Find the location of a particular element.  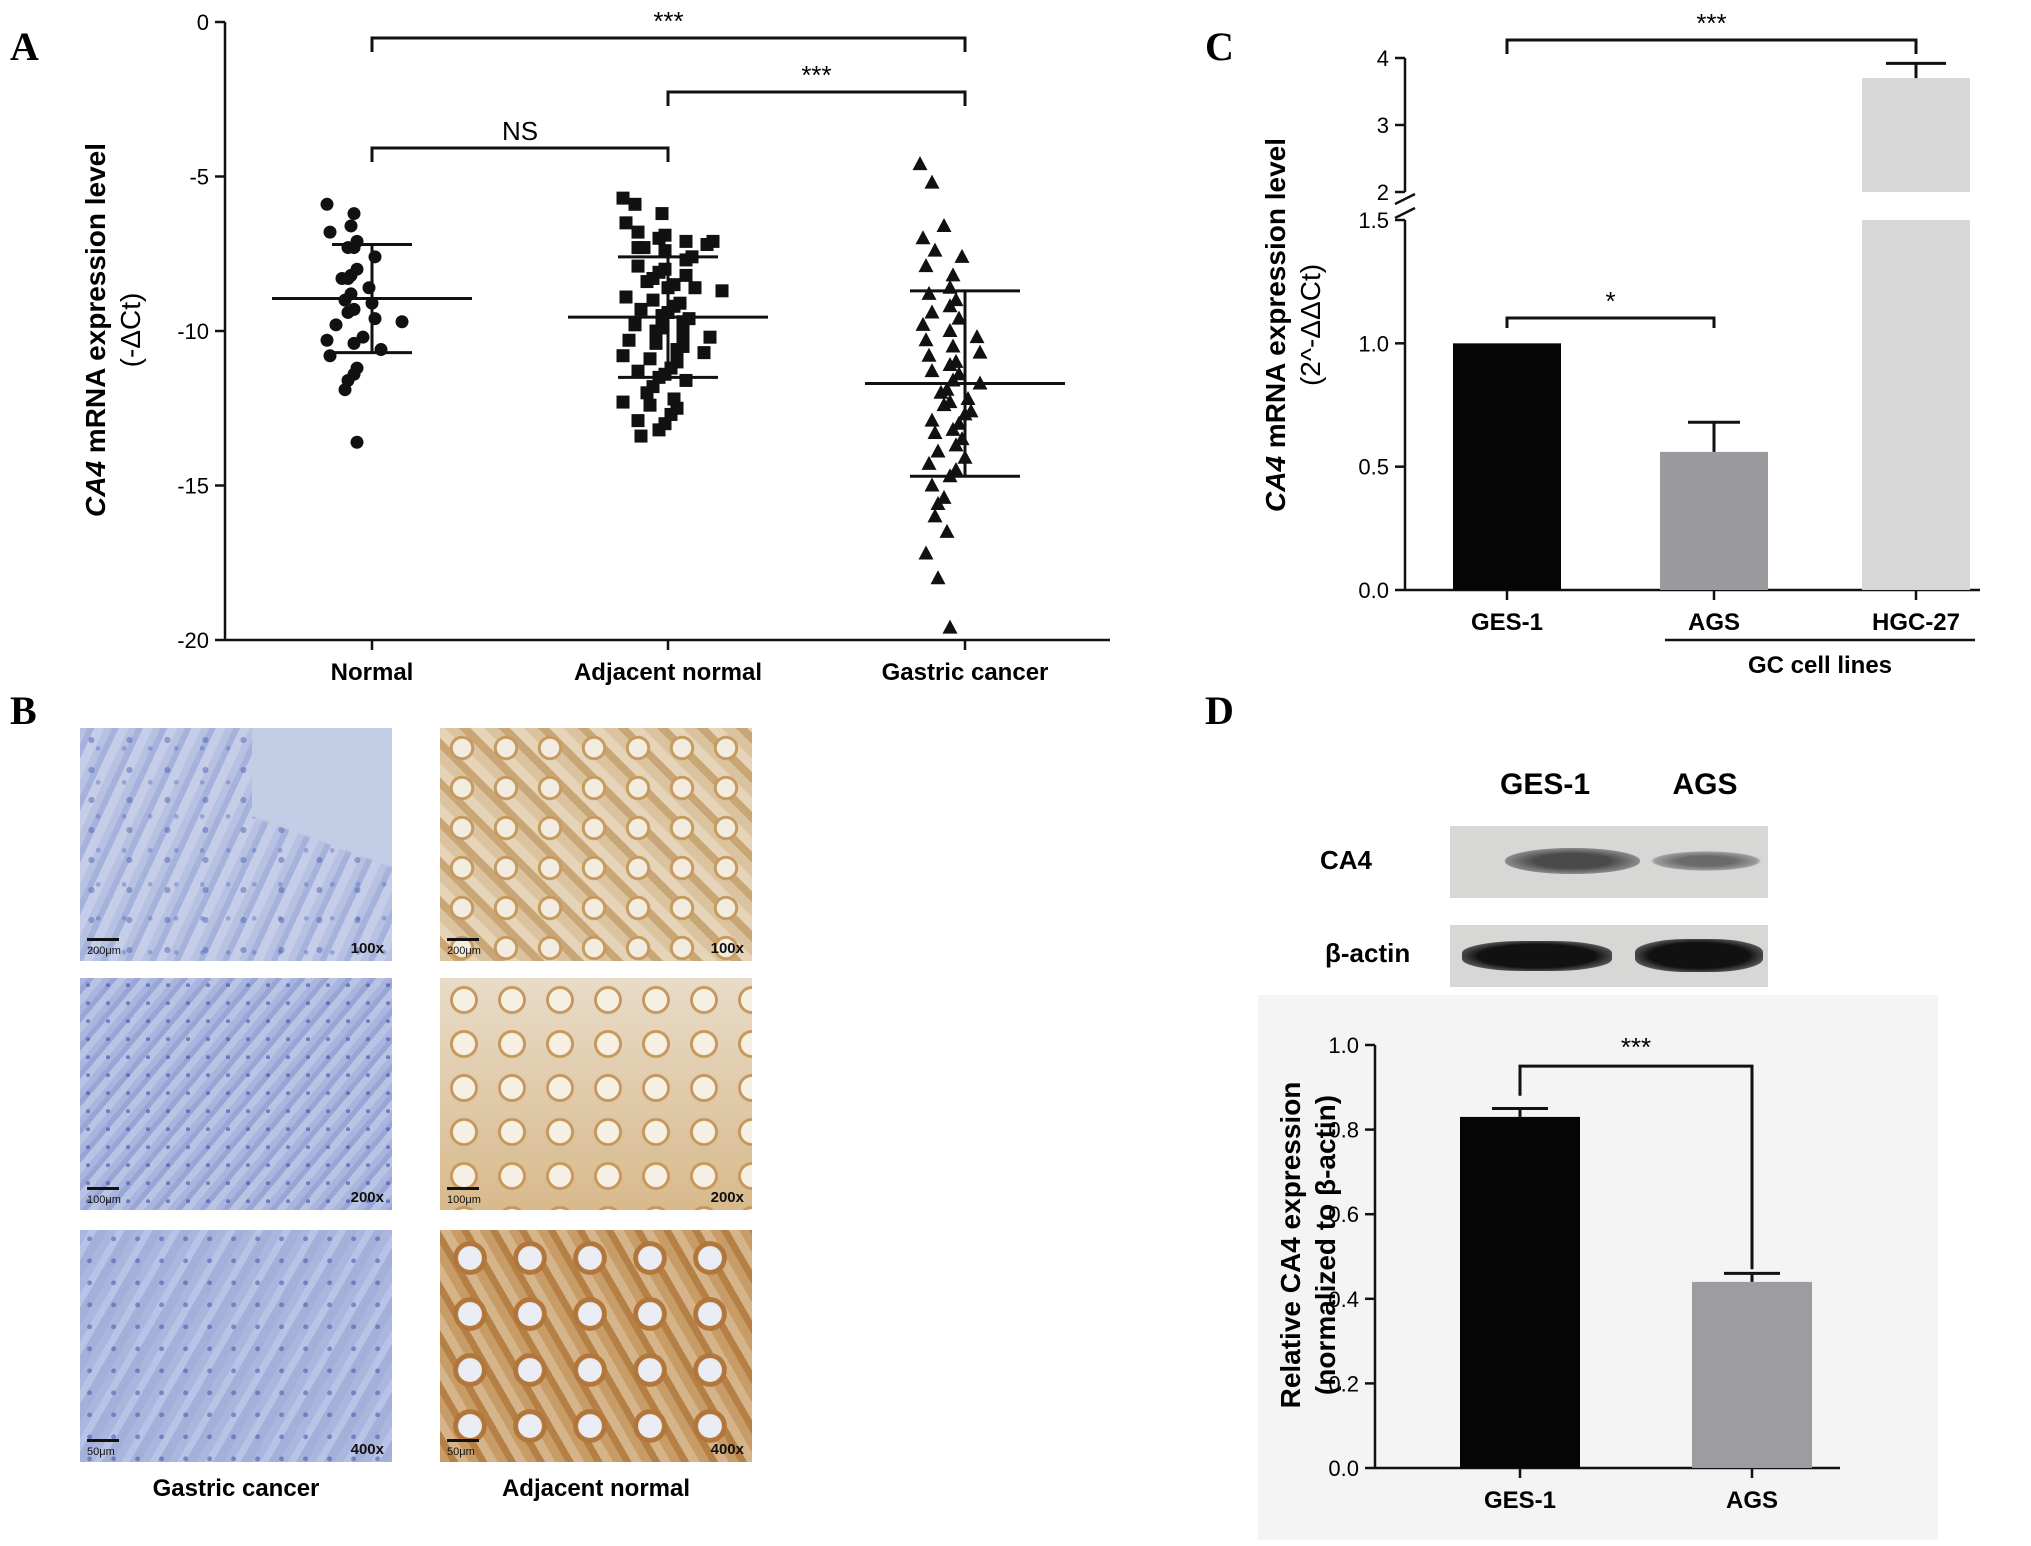

bar-hgc-27-lower is located at coordinates (1916, 405).